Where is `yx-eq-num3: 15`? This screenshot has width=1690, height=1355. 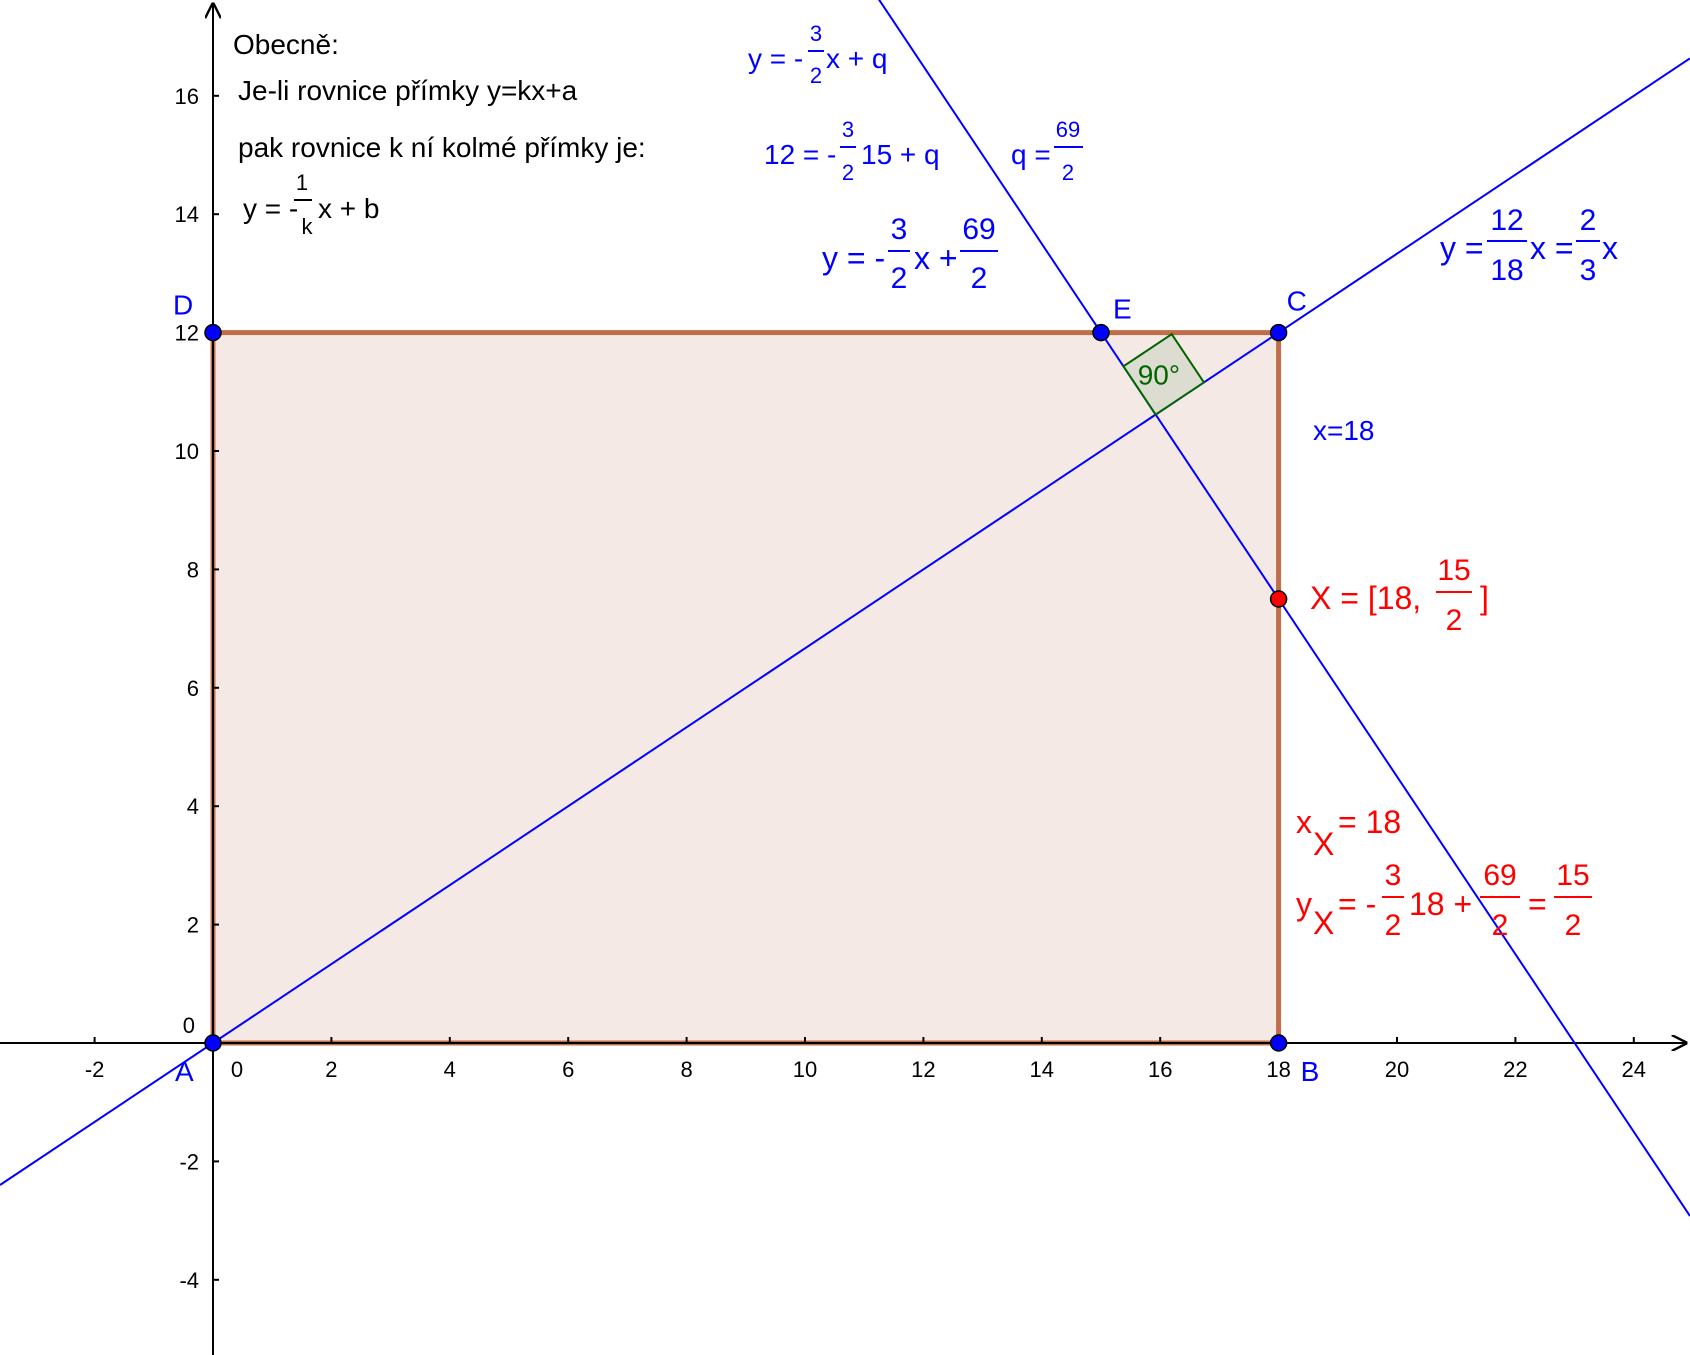
yx-eq-num3: 15 is located at coordinates (1572, 875).